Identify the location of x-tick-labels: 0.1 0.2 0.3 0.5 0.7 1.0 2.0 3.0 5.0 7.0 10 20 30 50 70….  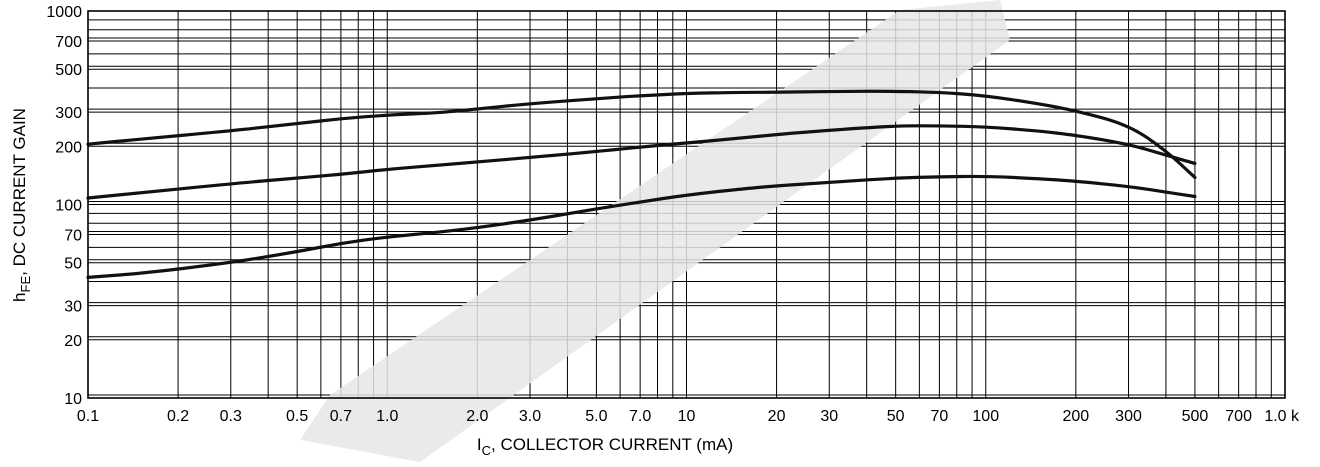
(688, 416).